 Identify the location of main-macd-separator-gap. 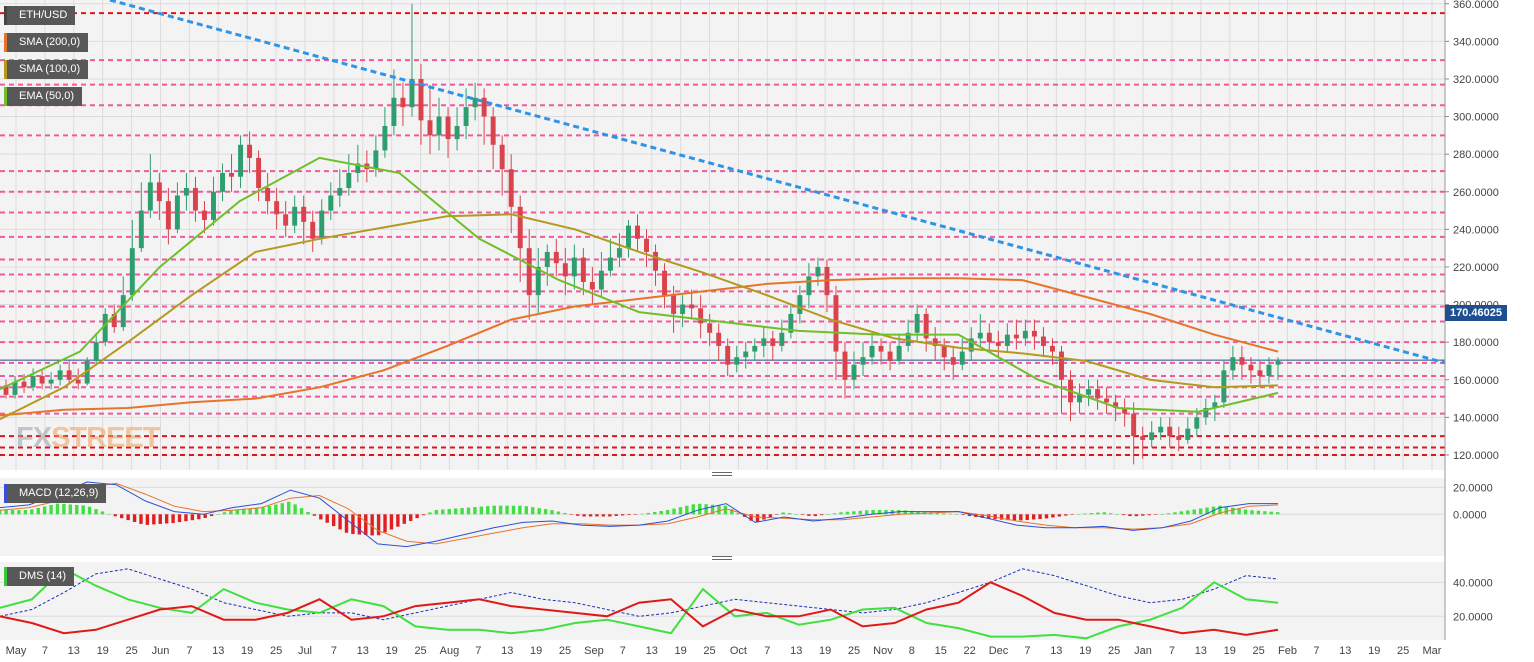
(767, 474).